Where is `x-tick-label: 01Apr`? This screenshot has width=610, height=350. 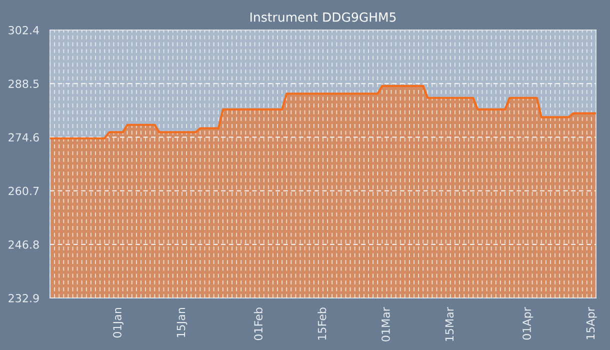
x-tick-label: 01Apr is located at coordinates (528, 323).